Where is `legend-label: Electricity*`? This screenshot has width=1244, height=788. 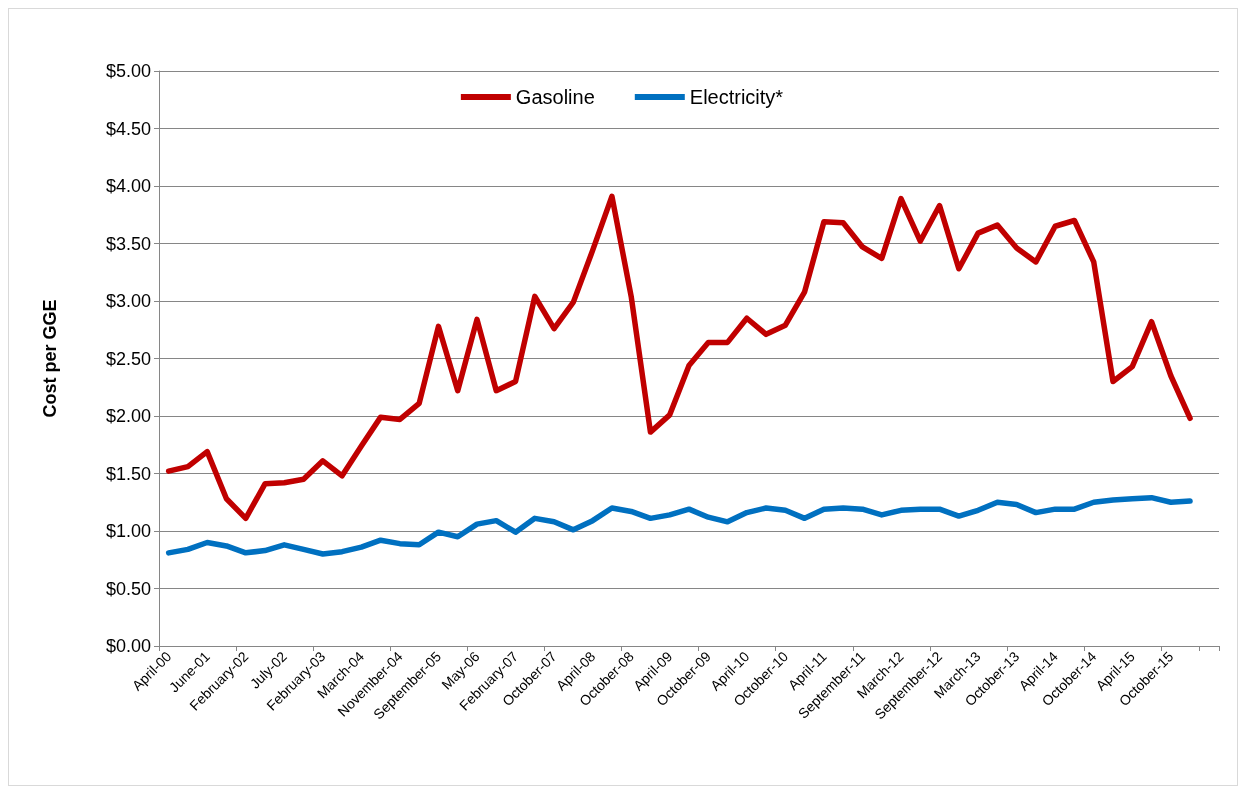 legend-label: Electricity* is located at coordinates (736, 97).